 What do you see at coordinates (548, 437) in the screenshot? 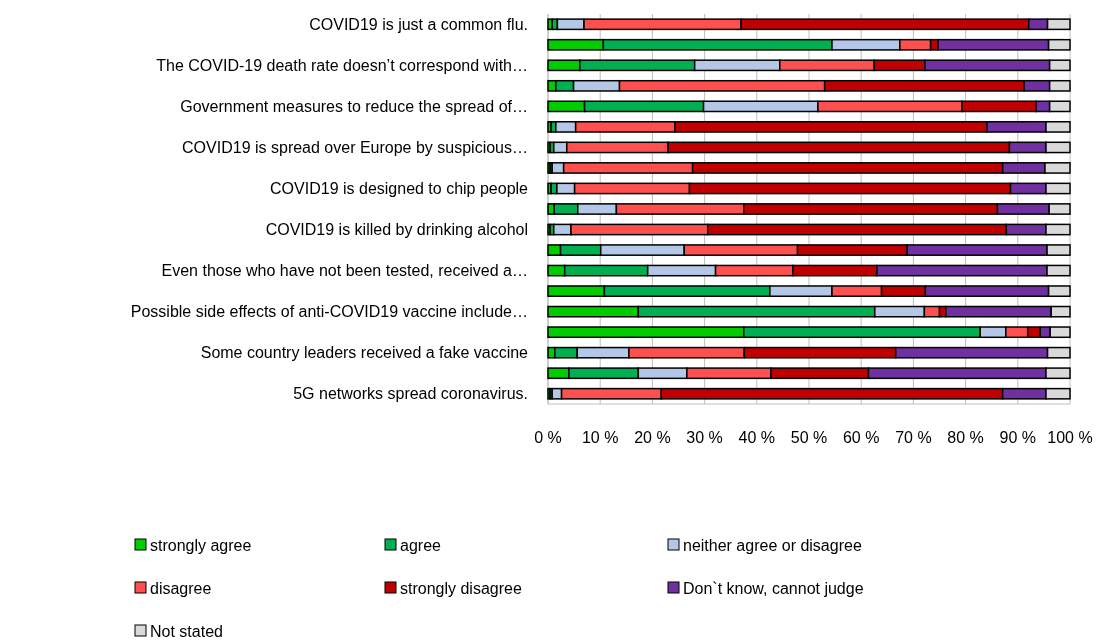
I see `x-tick-label: 0 %` at bounding box center [548, 437].